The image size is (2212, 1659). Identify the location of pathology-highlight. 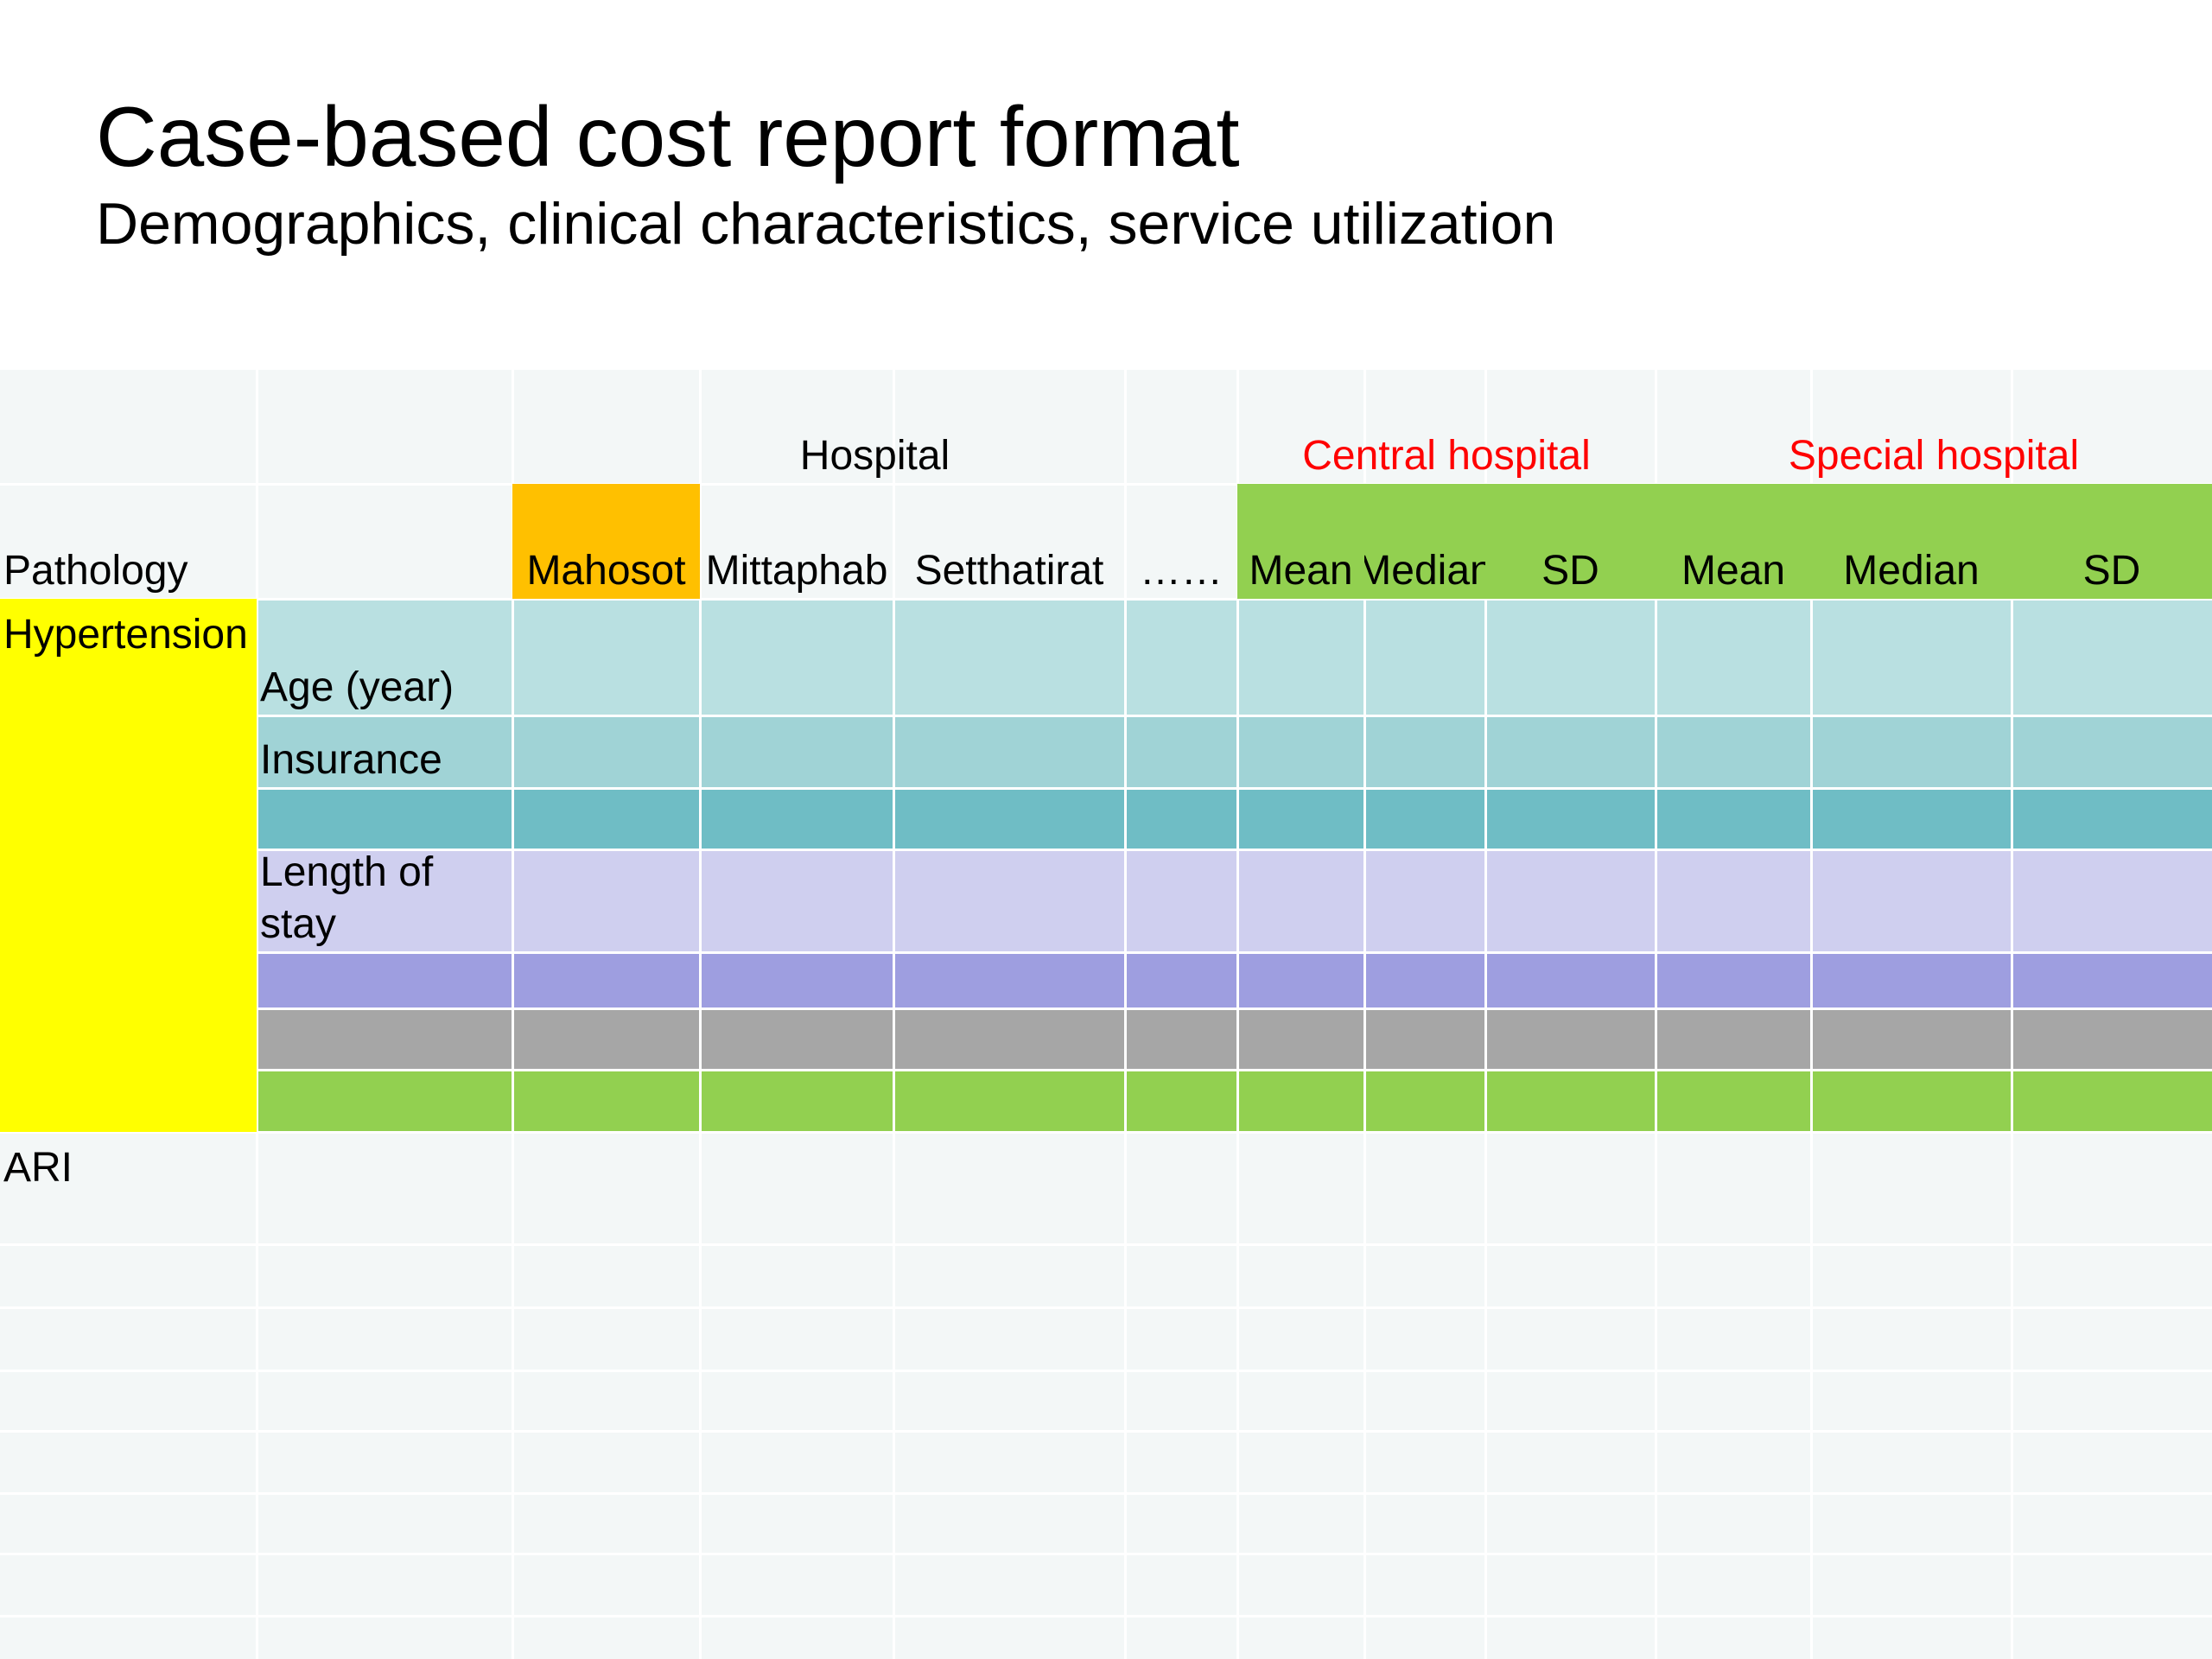
(128, 865).